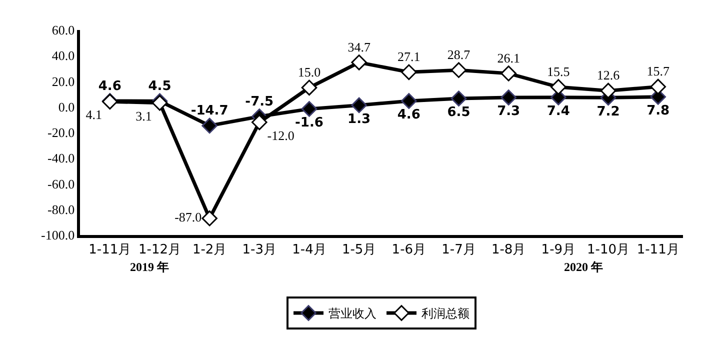 The image size is (703, 342). What do you see at coordinates (66, 106) in the screenshot?
I see `y-tick-label: 0.0` at bounding box center [66, 106].